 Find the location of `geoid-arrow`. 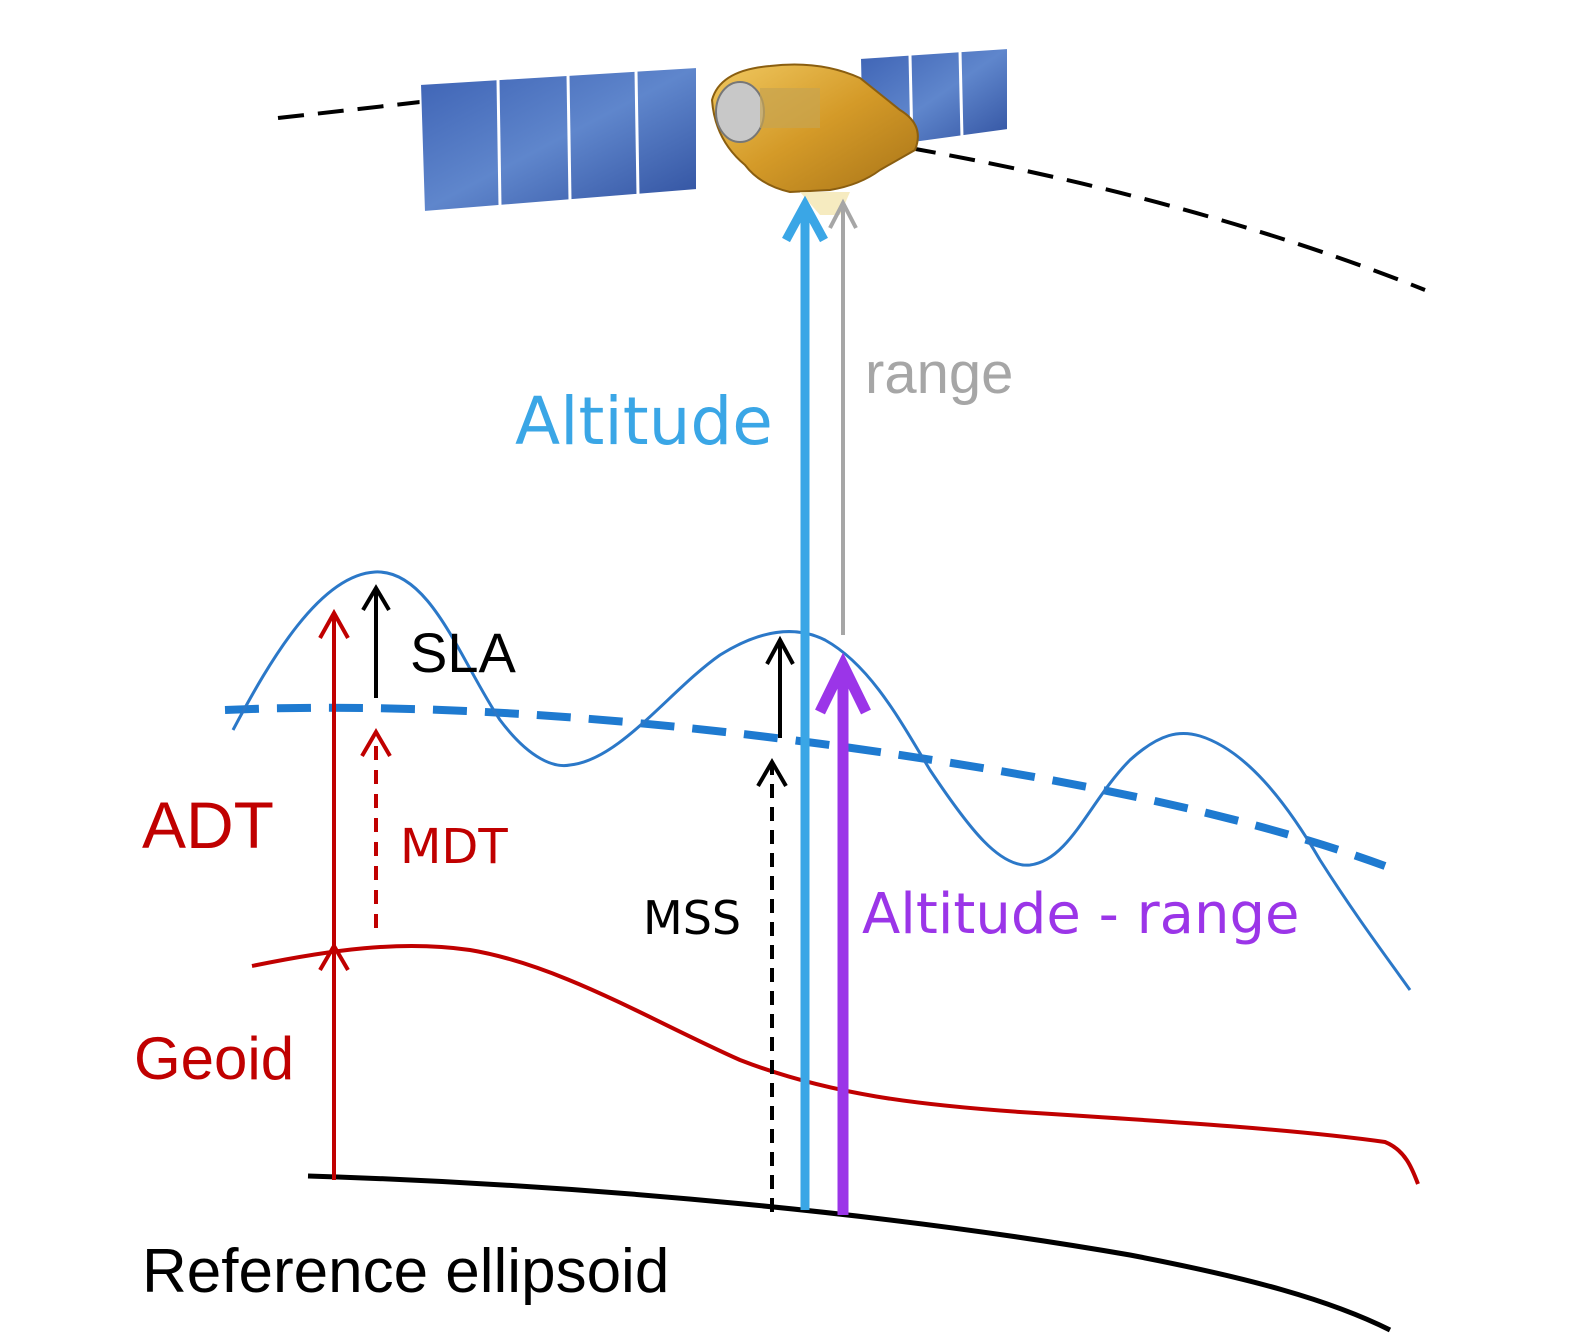

geoid-arrow is located at coordinates (334, 957).